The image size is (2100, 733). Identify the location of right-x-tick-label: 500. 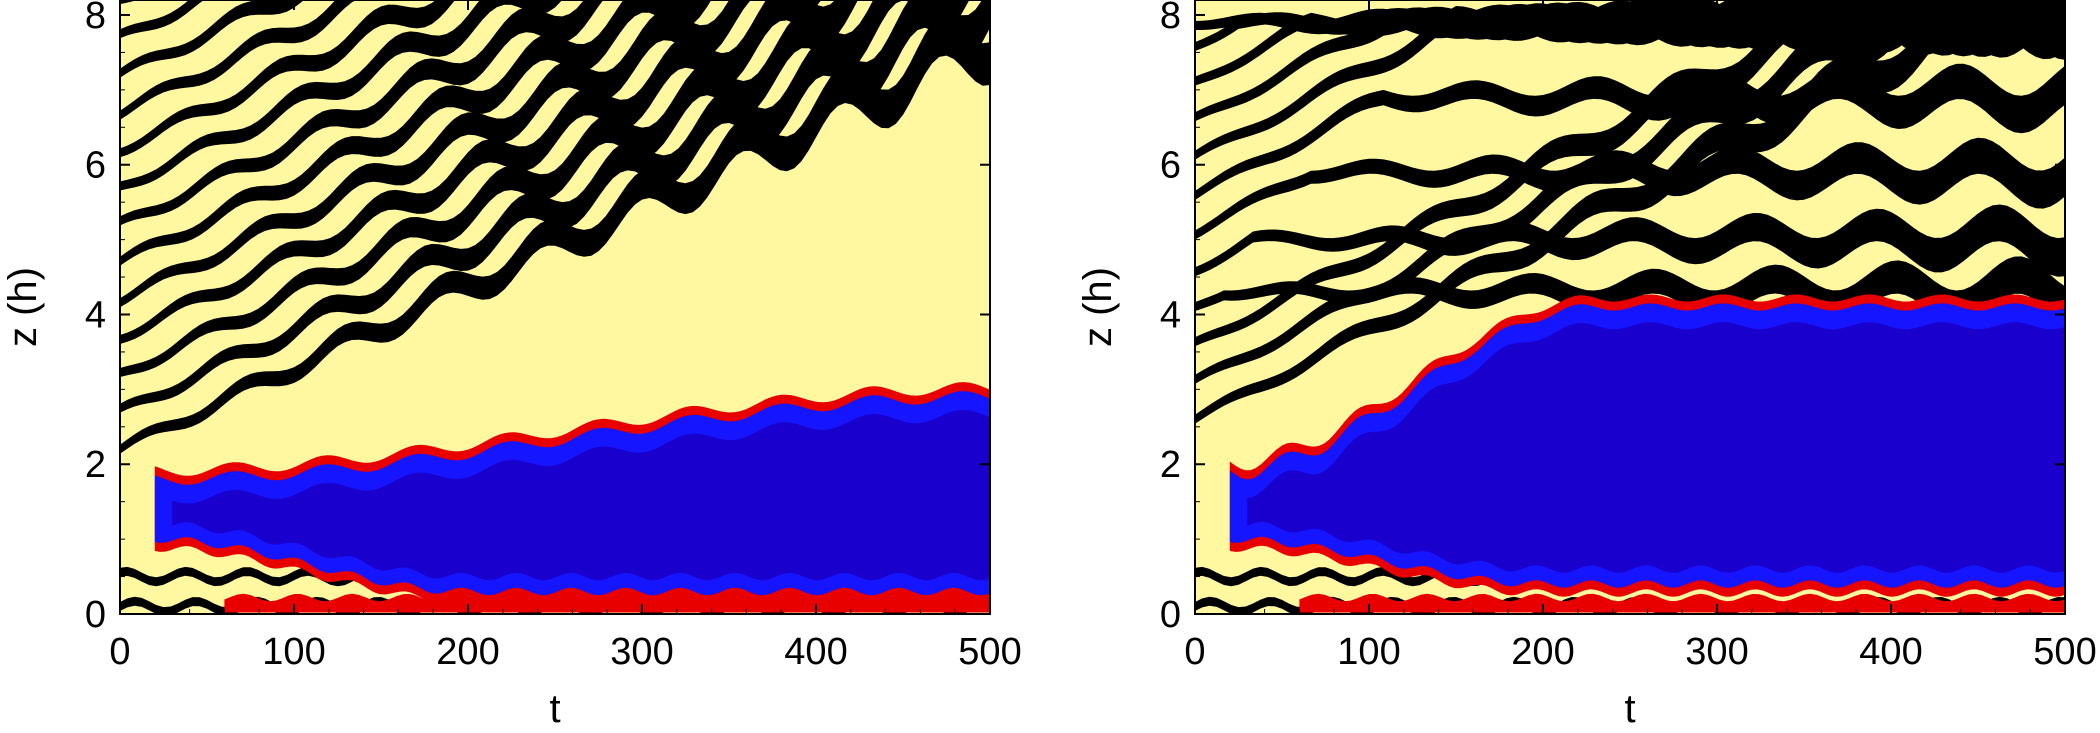
(2064, 652).